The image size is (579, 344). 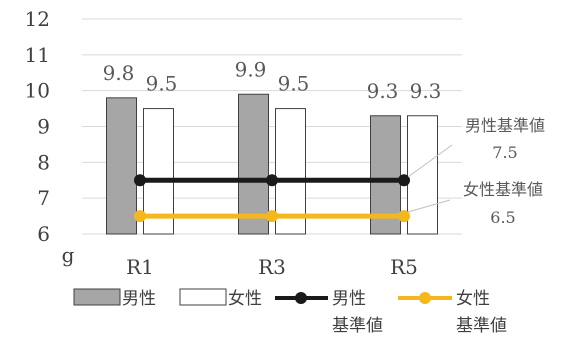 What do you see at coordinates (503, 189) in the screenshot?
I see `annotation-female-title: 女性基準値` at bounding box center [503, 189].